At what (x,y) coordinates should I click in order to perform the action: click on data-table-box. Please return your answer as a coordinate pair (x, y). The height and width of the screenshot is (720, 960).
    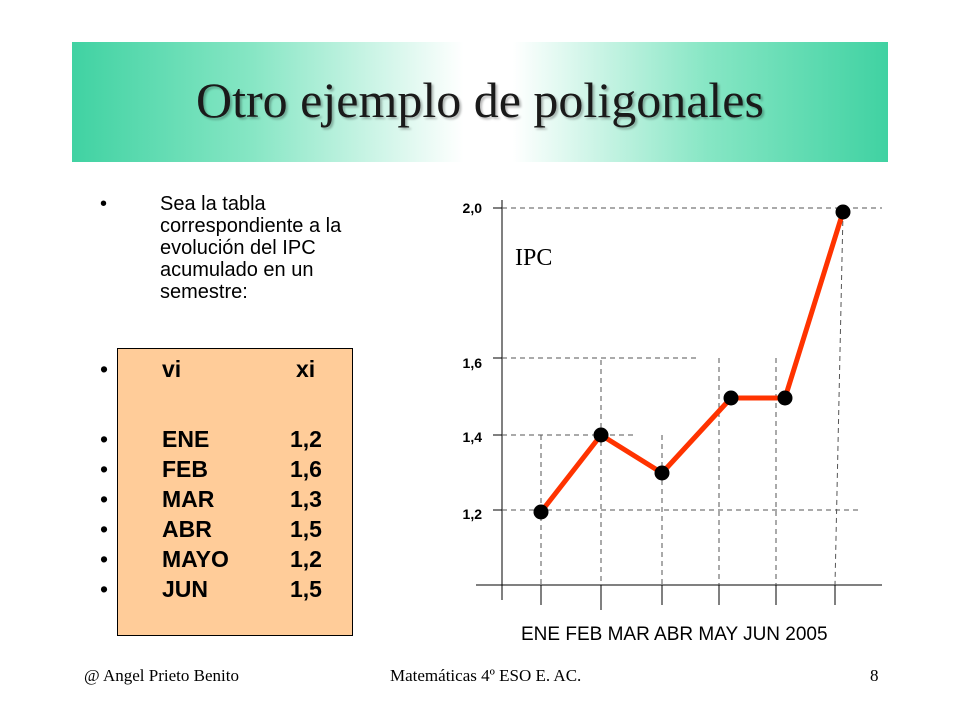
    Looking at the image, I should click on (235, 492).